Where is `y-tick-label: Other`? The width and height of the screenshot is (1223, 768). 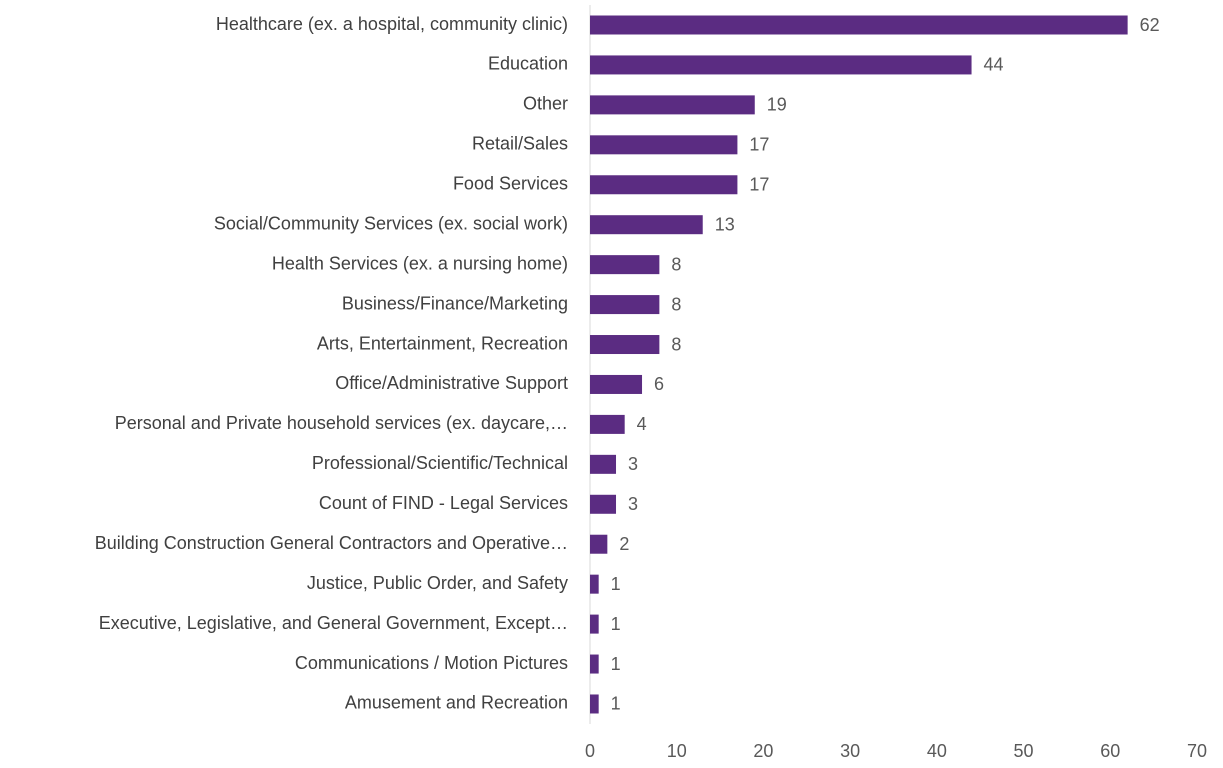 y-tick-label: Other is located at coordinates (545, 104).